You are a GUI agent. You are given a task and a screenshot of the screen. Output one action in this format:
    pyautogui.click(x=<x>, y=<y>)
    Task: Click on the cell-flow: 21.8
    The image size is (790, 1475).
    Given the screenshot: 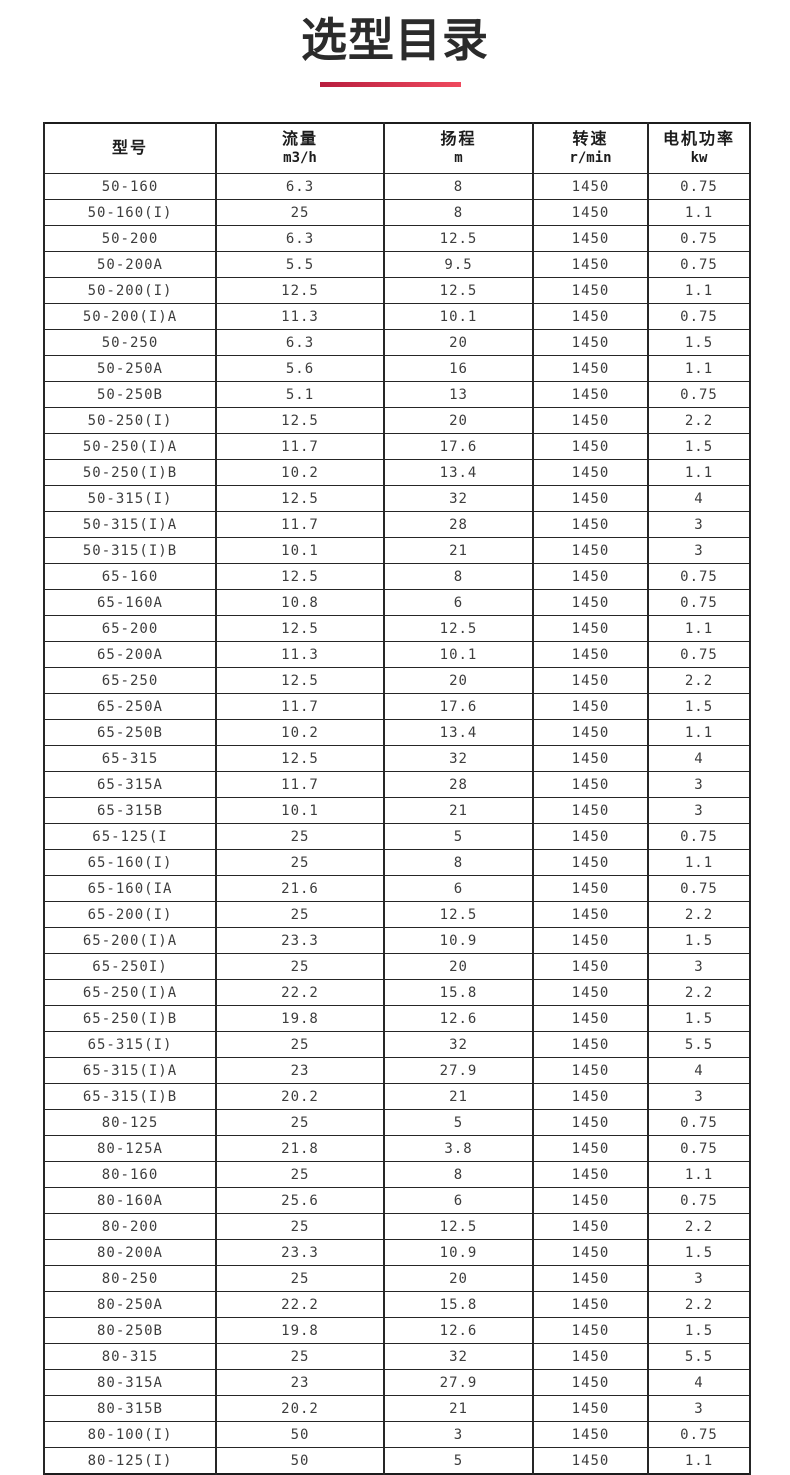 What is the action you would take?
    pyautogui.click(x=300, y=1148)
    